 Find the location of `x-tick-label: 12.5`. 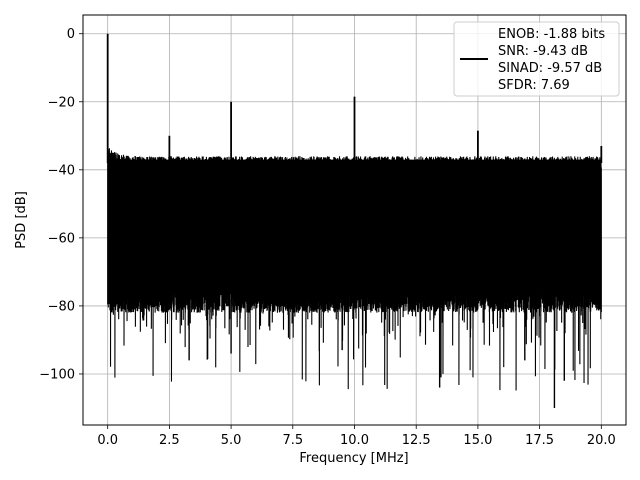

x-tick-label: 12.5 is located at coordinates (416, 440).